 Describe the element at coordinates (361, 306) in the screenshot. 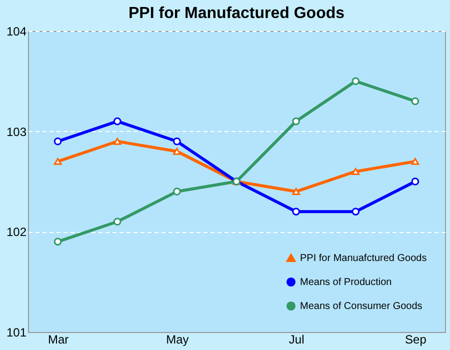

I see `legend-label: Means of Consumer Goods` at that location.